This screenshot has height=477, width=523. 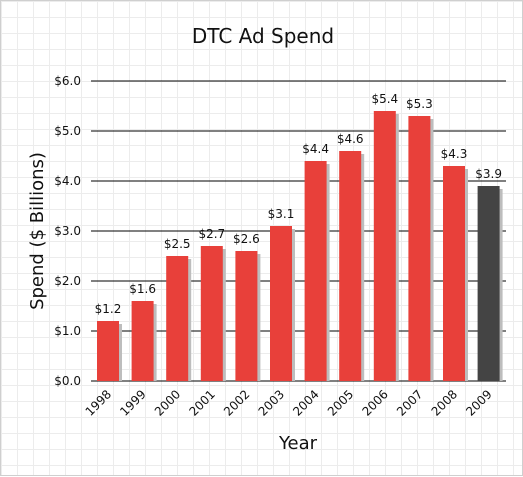 I want to click on x-axis-title: Year, so click(x=298, y=443).